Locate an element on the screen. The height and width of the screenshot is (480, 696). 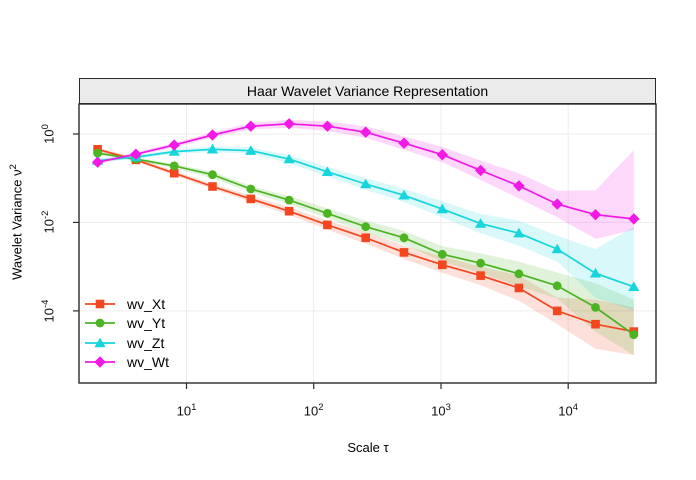
y-tick-label: 10-2 is located at coordinates (48, 222).